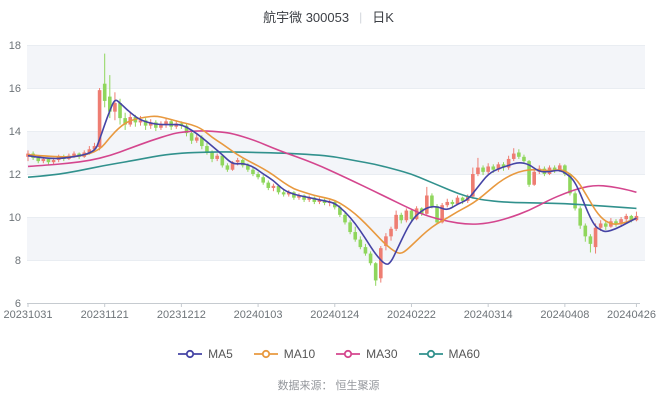  Describe the element at coordinates (18, 261) in the screenshot. I see `y-tick-label: 8` at that location.